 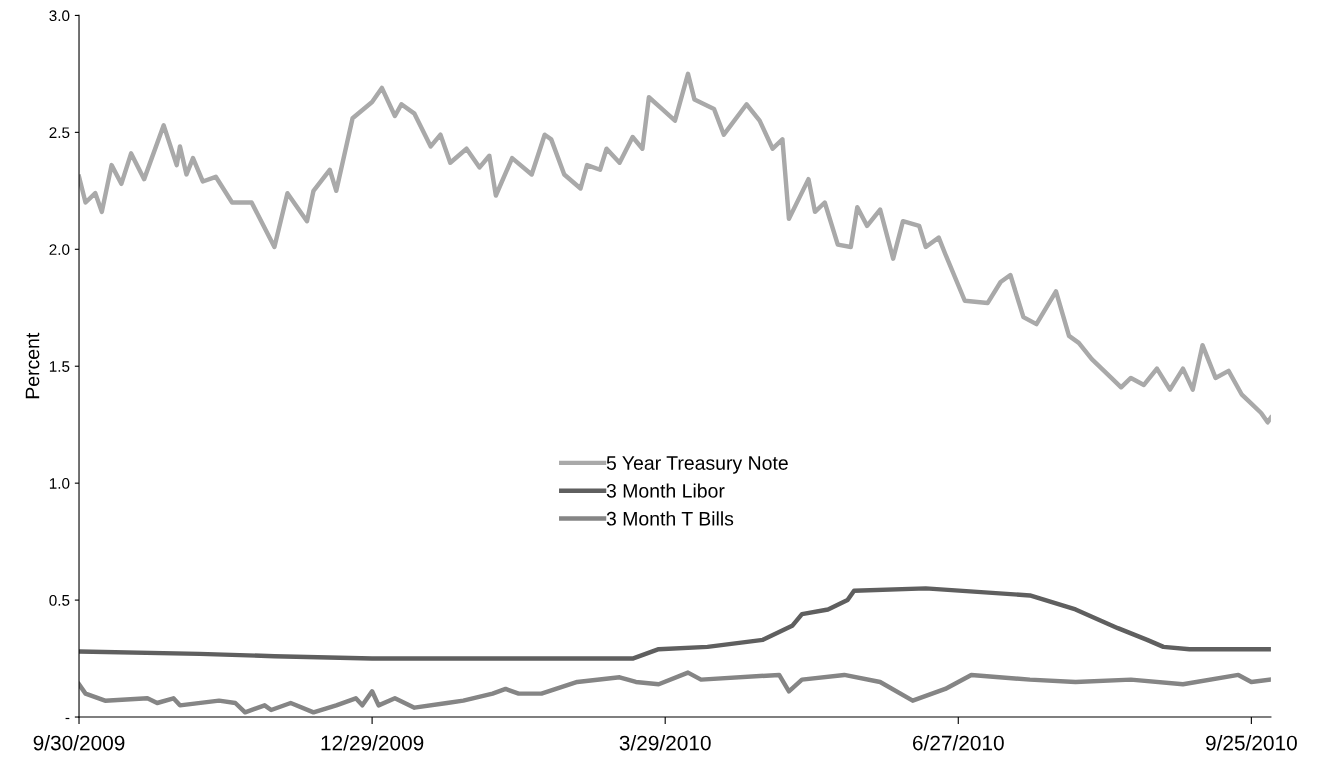 What do you see at coordinates (79, 743) in the screenshot?
I see `x-tick-label: 9/30/2009` at bounding box center [79, 743].